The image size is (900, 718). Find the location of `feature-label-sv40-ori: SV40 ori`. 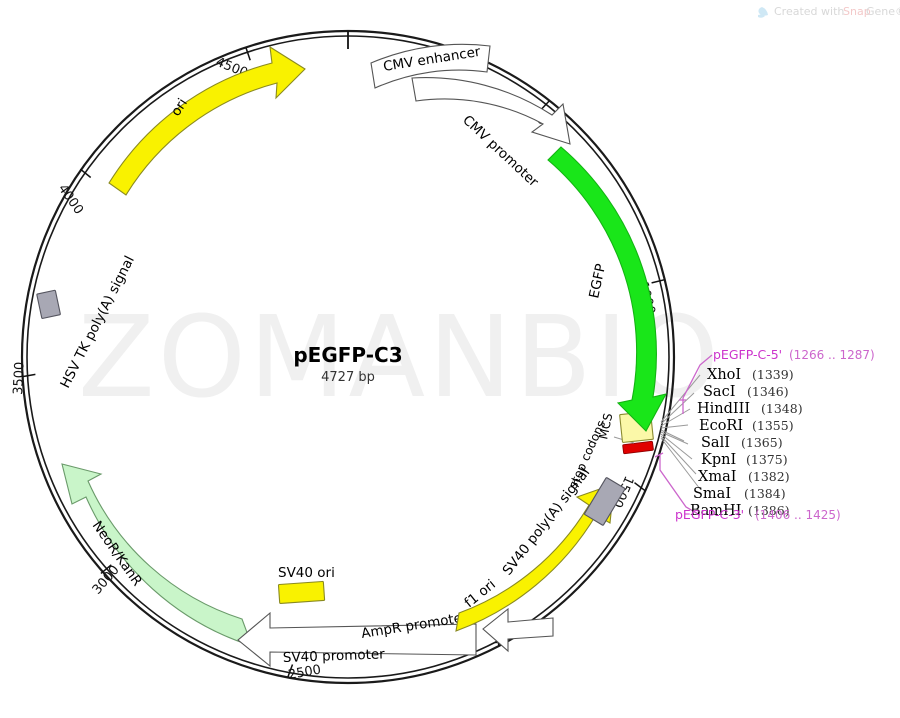

feature-label-sv40-ori: SV40 ori is located at coordinates (306, 573).